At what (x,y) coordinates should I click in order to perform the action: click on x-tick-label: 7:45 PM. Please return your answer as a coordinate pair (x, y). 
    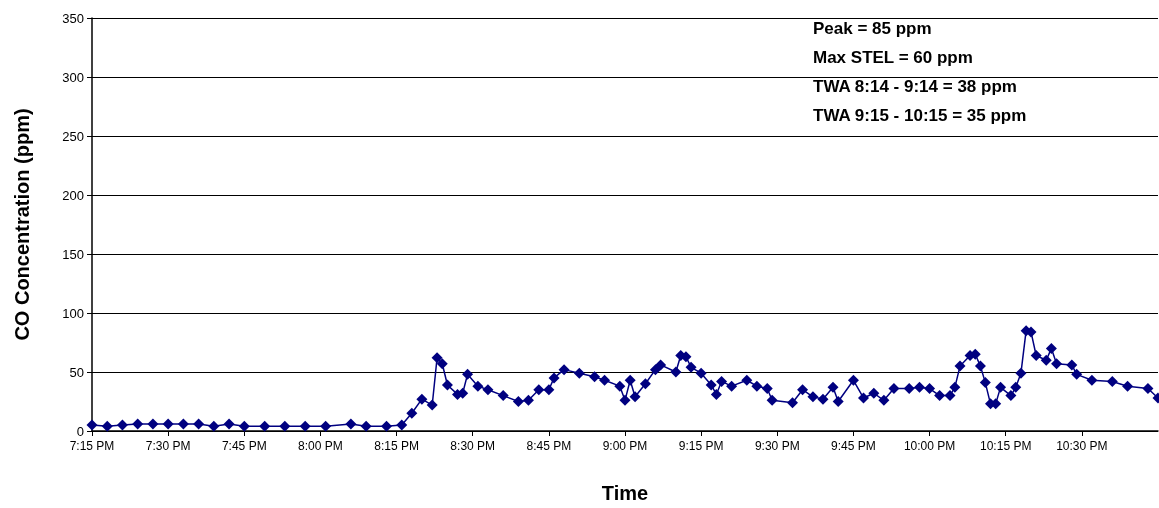
    Looking at the image, I should click on (244, 446).